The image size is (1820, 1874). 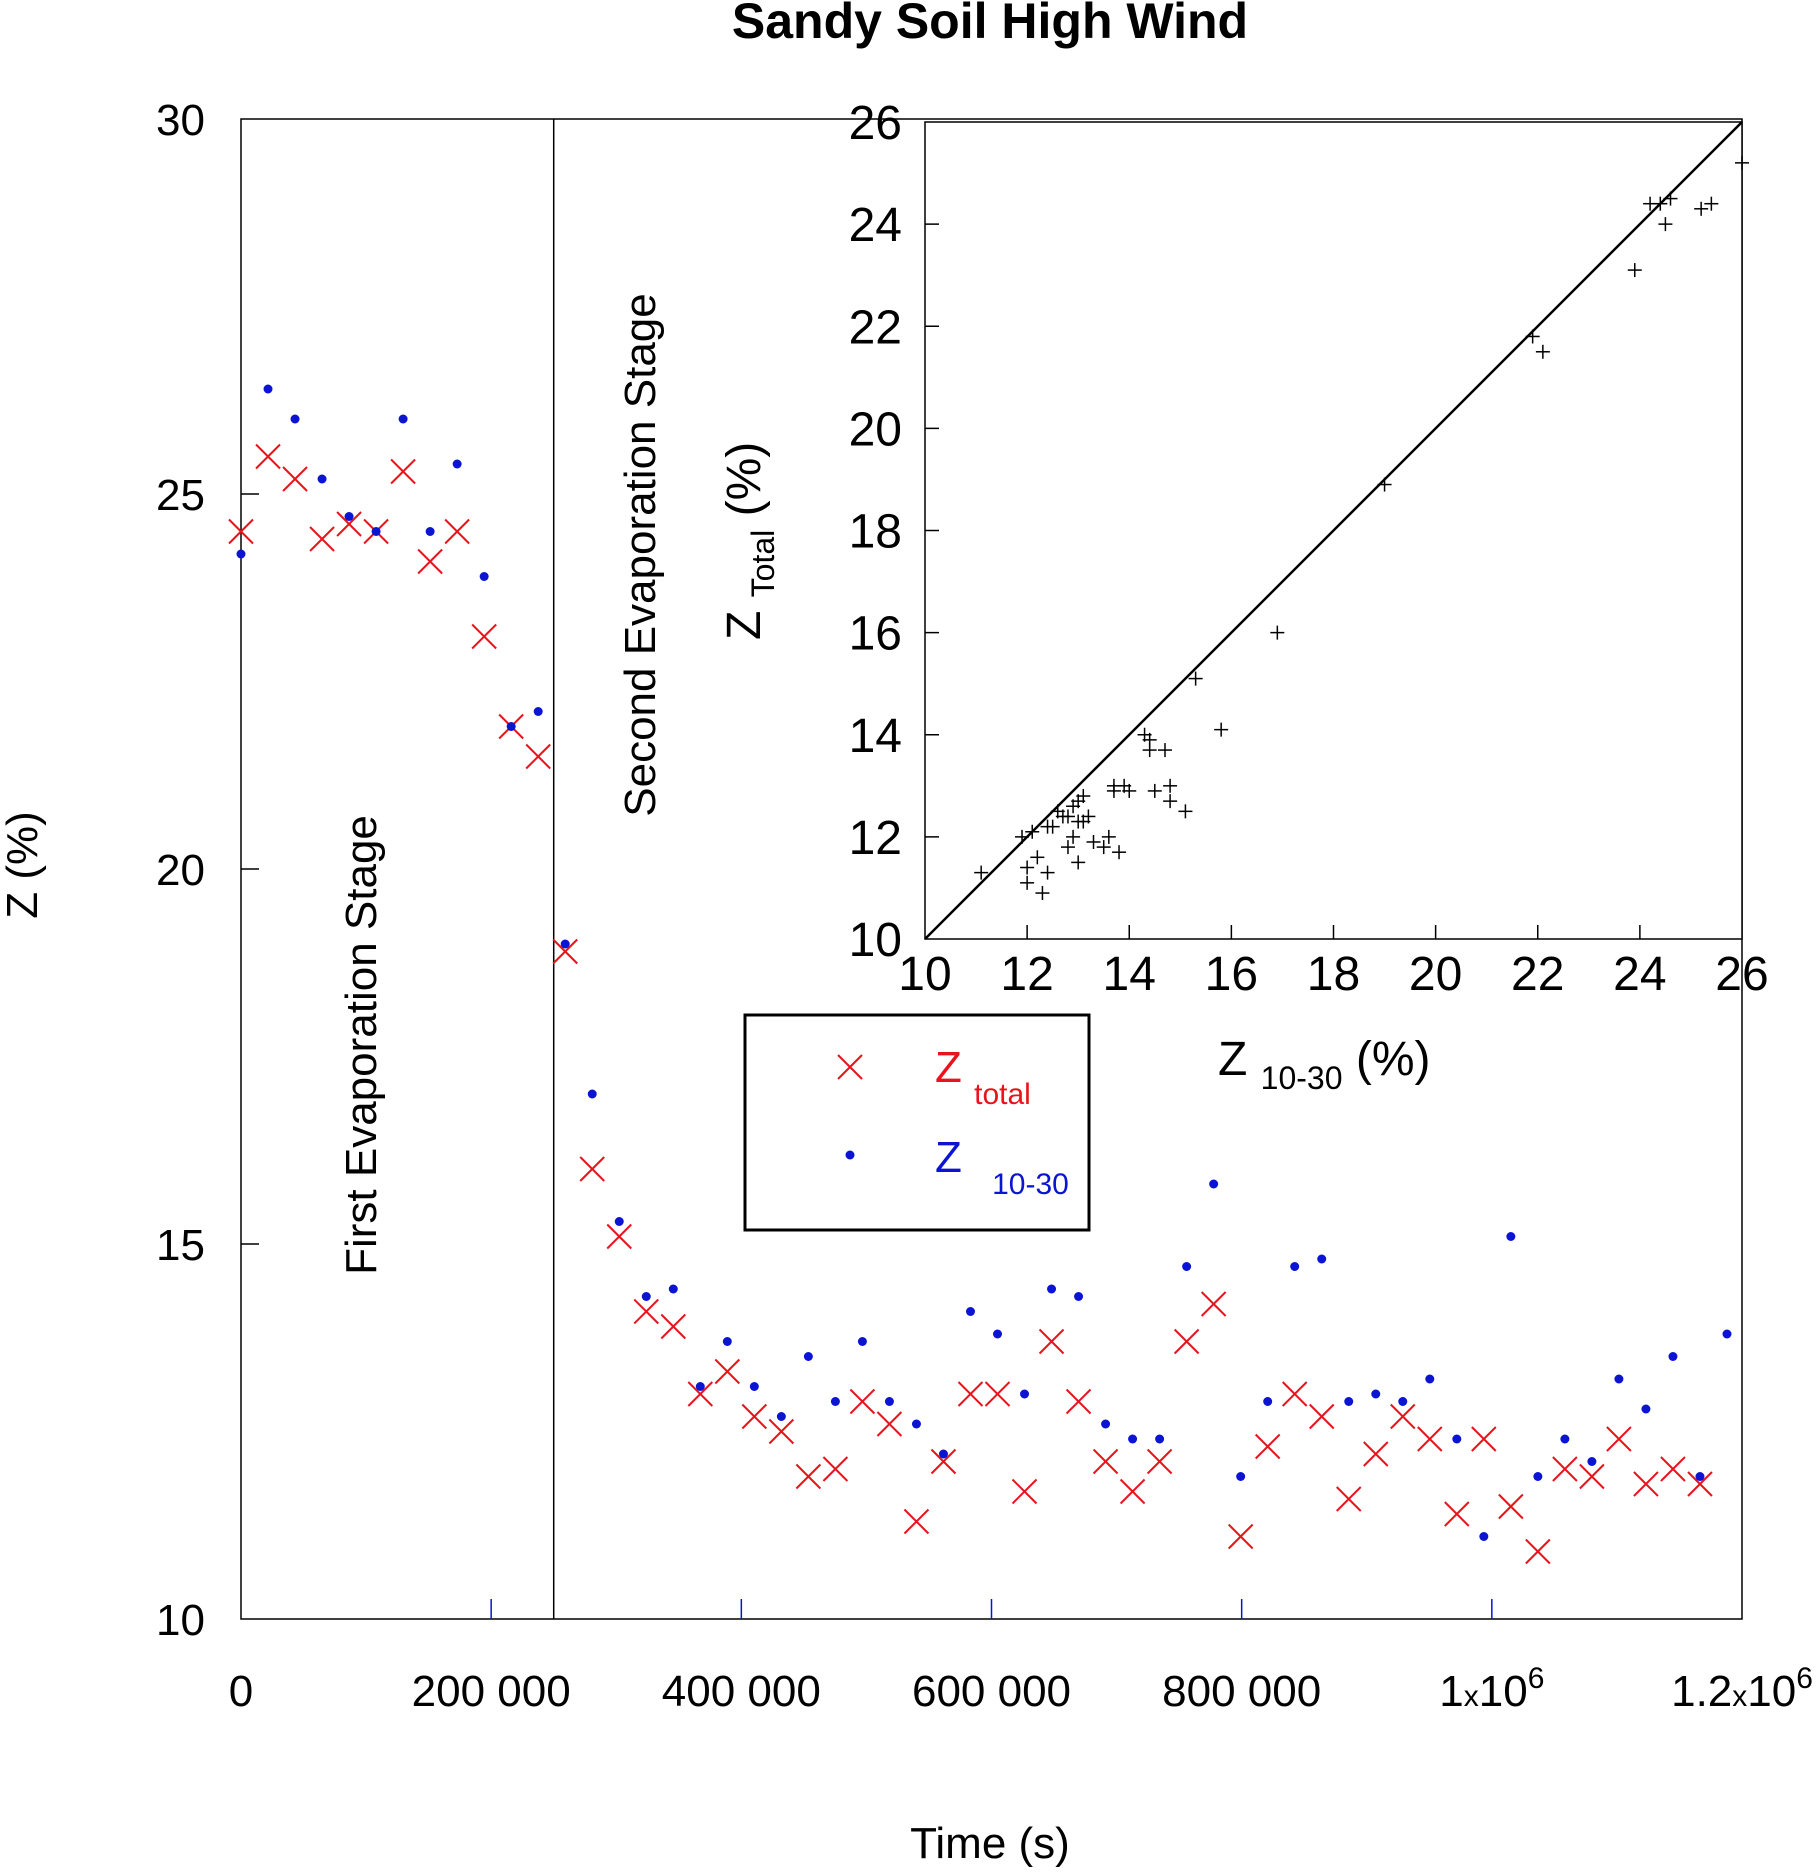 I want to click on main-y-tick-label: 30, so click(x=180, y=120).